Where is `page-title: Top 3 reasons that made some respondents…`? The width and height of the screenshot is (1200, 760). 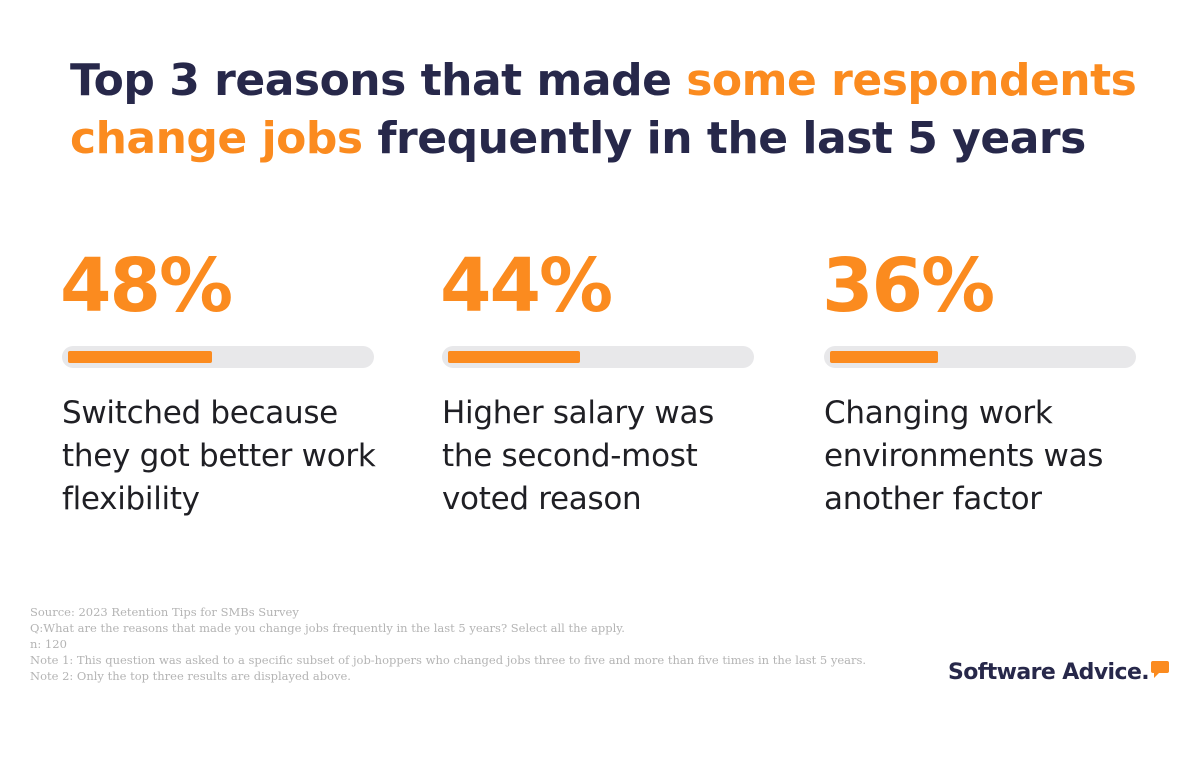
page-title: Top 3 reasons that made some respondents… is located at coordinates (605, 110).